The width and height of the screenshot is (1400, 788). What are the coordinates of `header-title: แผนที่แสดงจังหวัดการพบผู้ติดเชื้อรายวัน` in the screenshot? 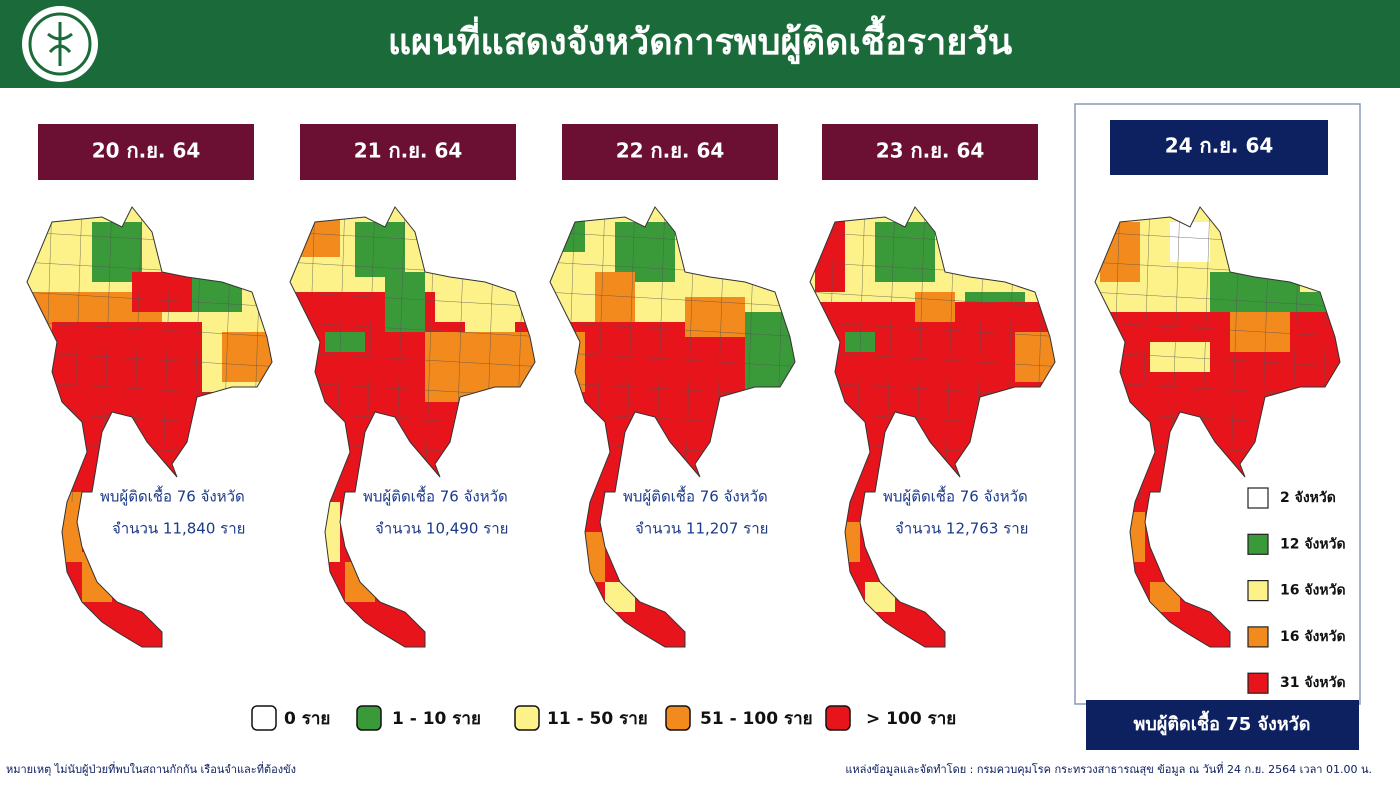 It's located at (700, 40).